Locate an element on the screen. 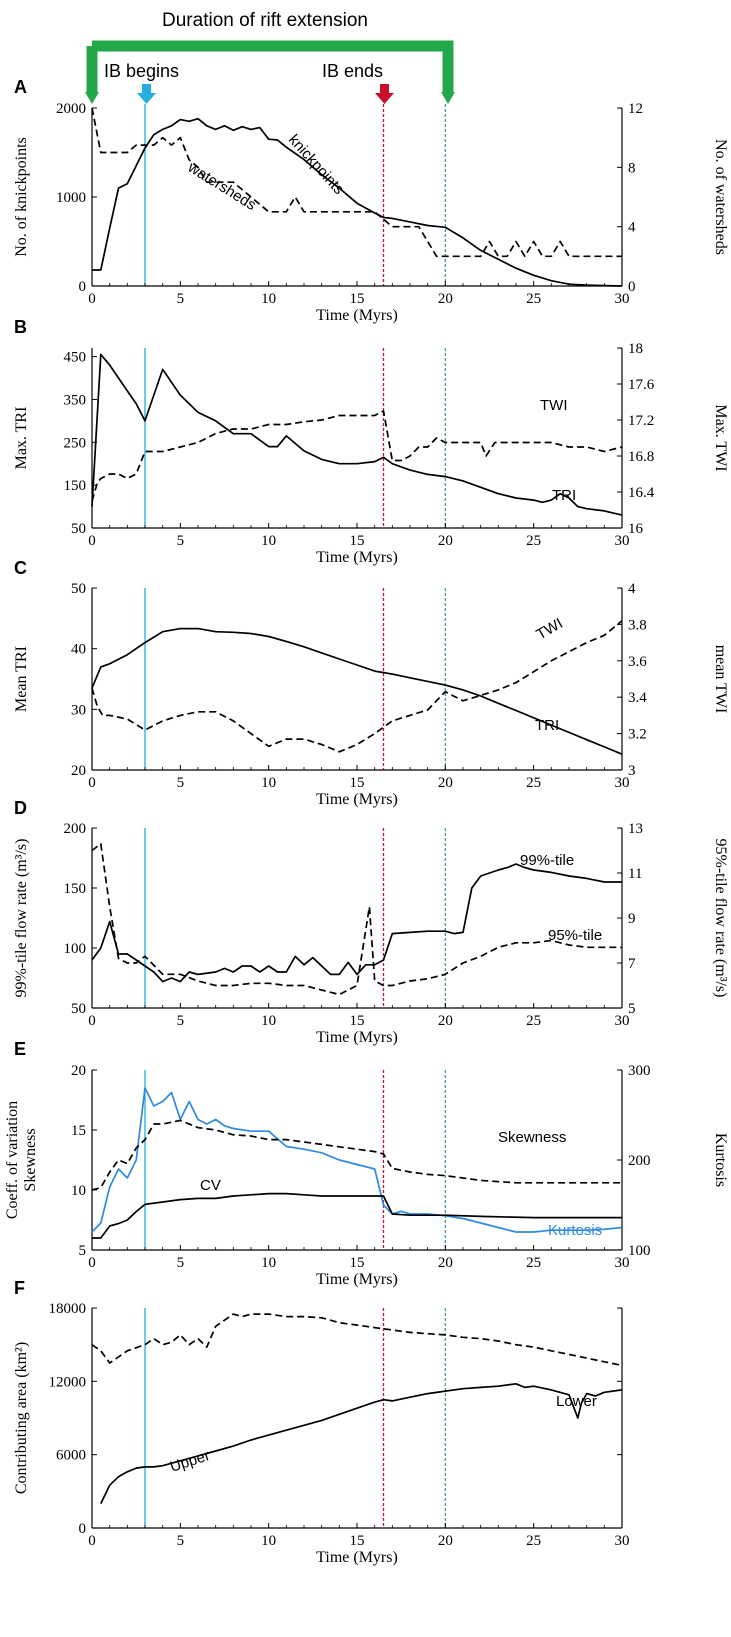  series-annotation: 95%-tile is located at coordinates (575, 935).